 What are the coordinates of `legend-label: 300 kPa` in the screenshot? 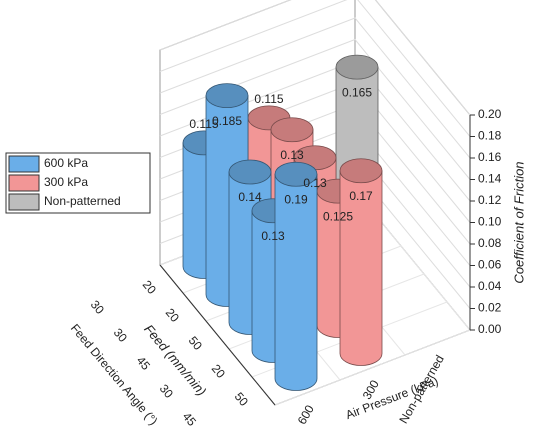 It's located at (66, 182).